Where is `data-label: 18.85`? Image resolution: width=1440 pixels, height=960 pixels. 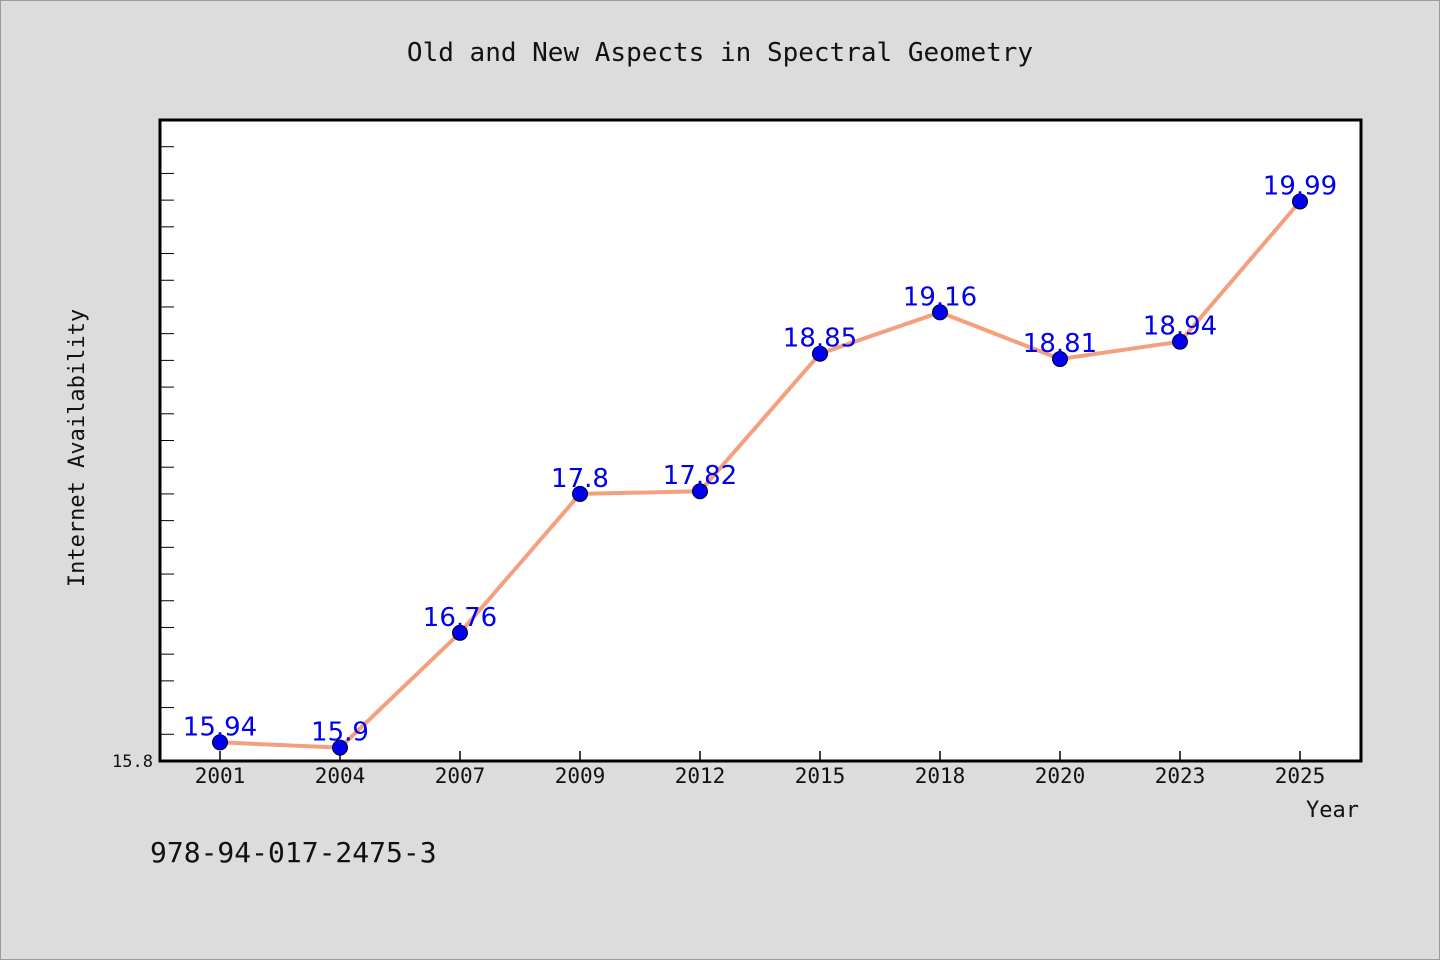
data-label: 18.85 is located at coordinates (820, 339).